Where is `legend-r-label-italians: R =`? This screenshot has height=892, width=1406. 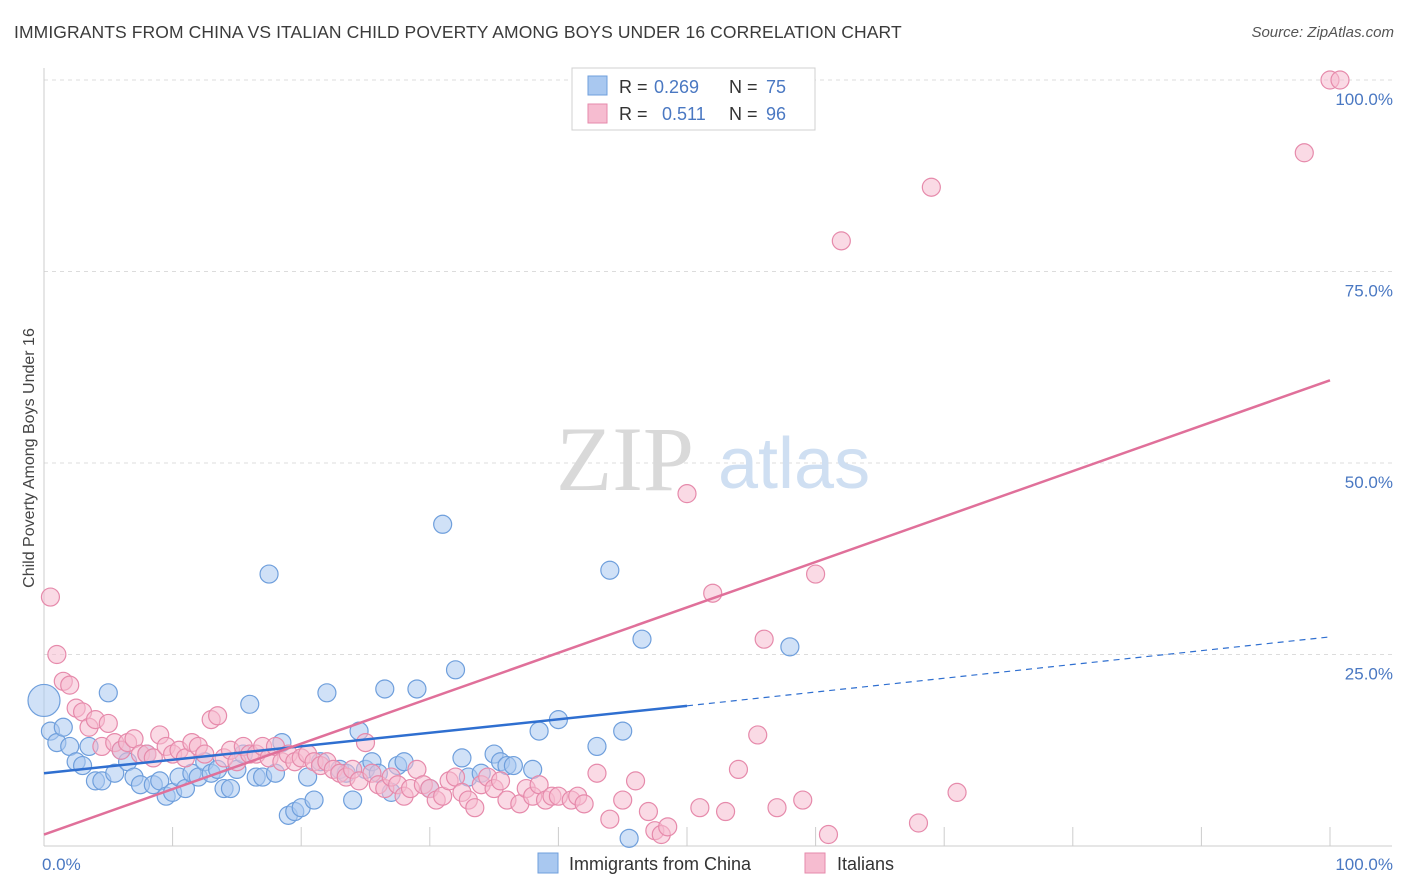 legend-r-label-italians: R = is located at coordinates (633, 114).